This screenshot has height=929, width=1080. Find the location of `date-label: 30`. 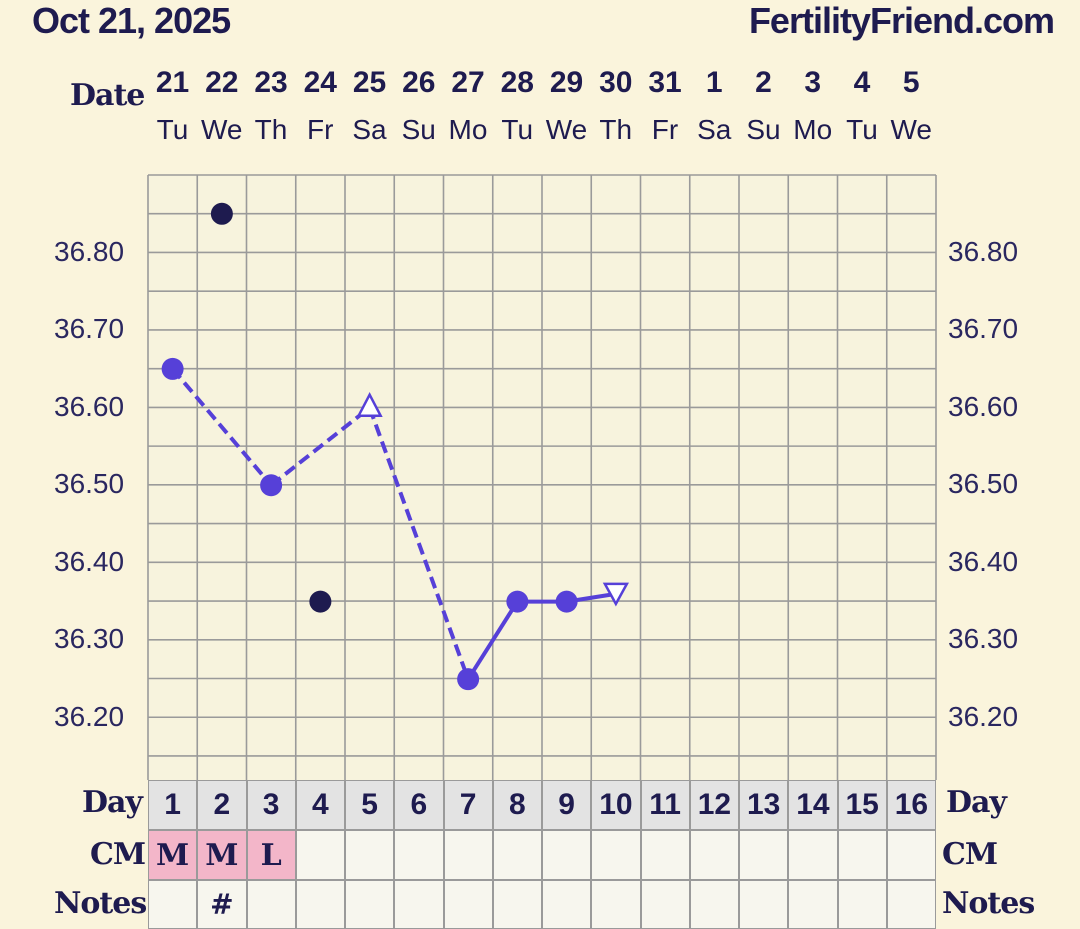

date-label: 30 is located at coordinates (616, 82).